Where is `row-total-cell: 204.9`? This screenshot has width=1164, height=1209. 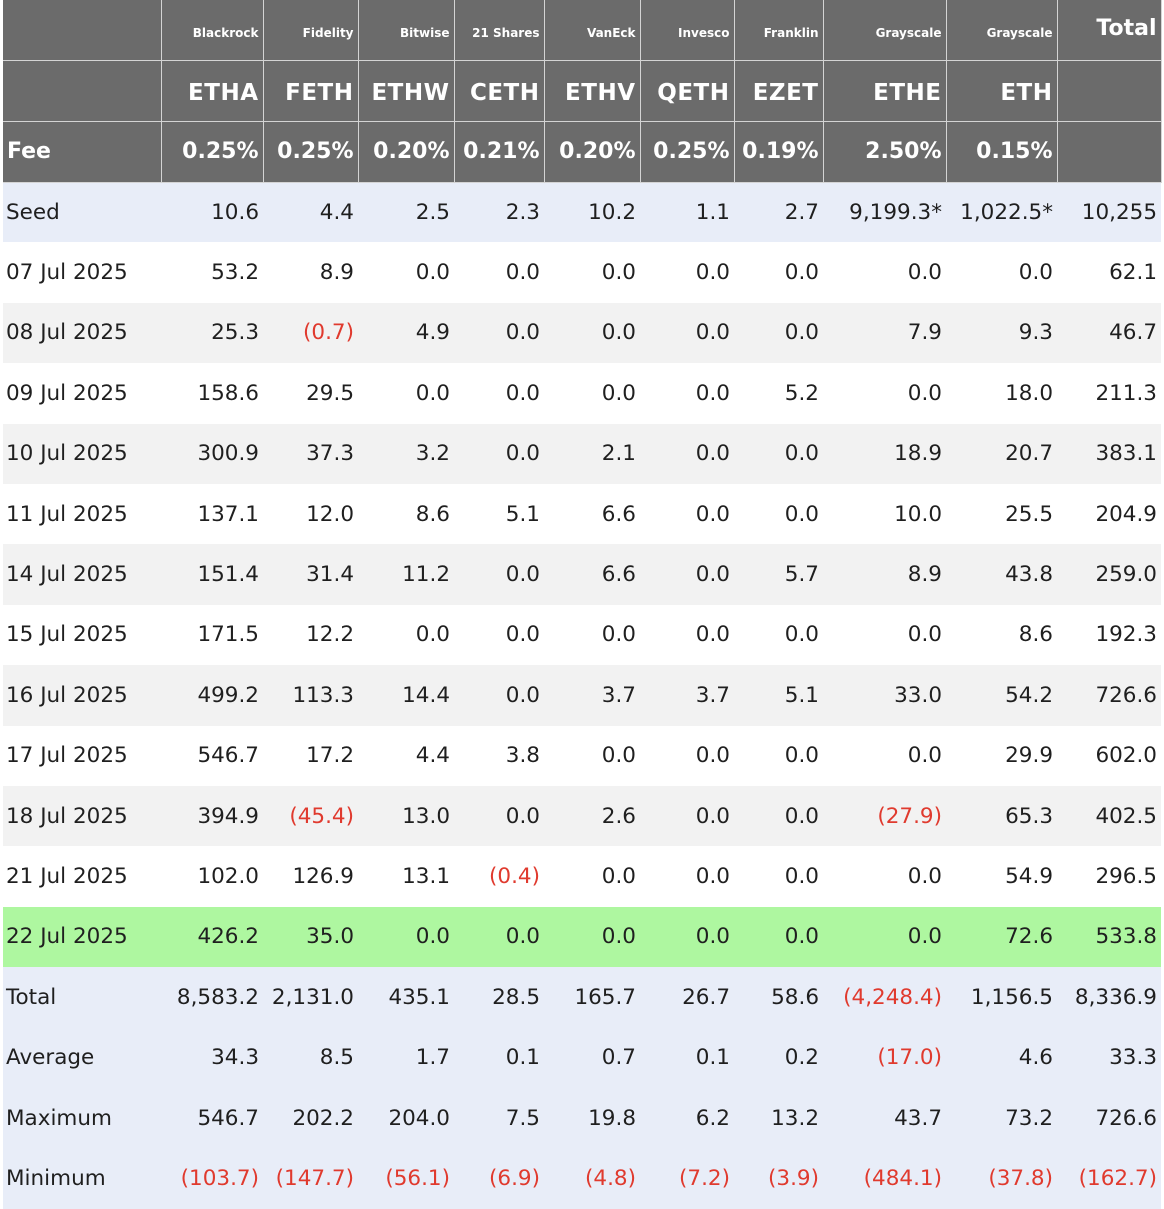
row-total-cell: 204.9 is located at coordinates (1109, 514).